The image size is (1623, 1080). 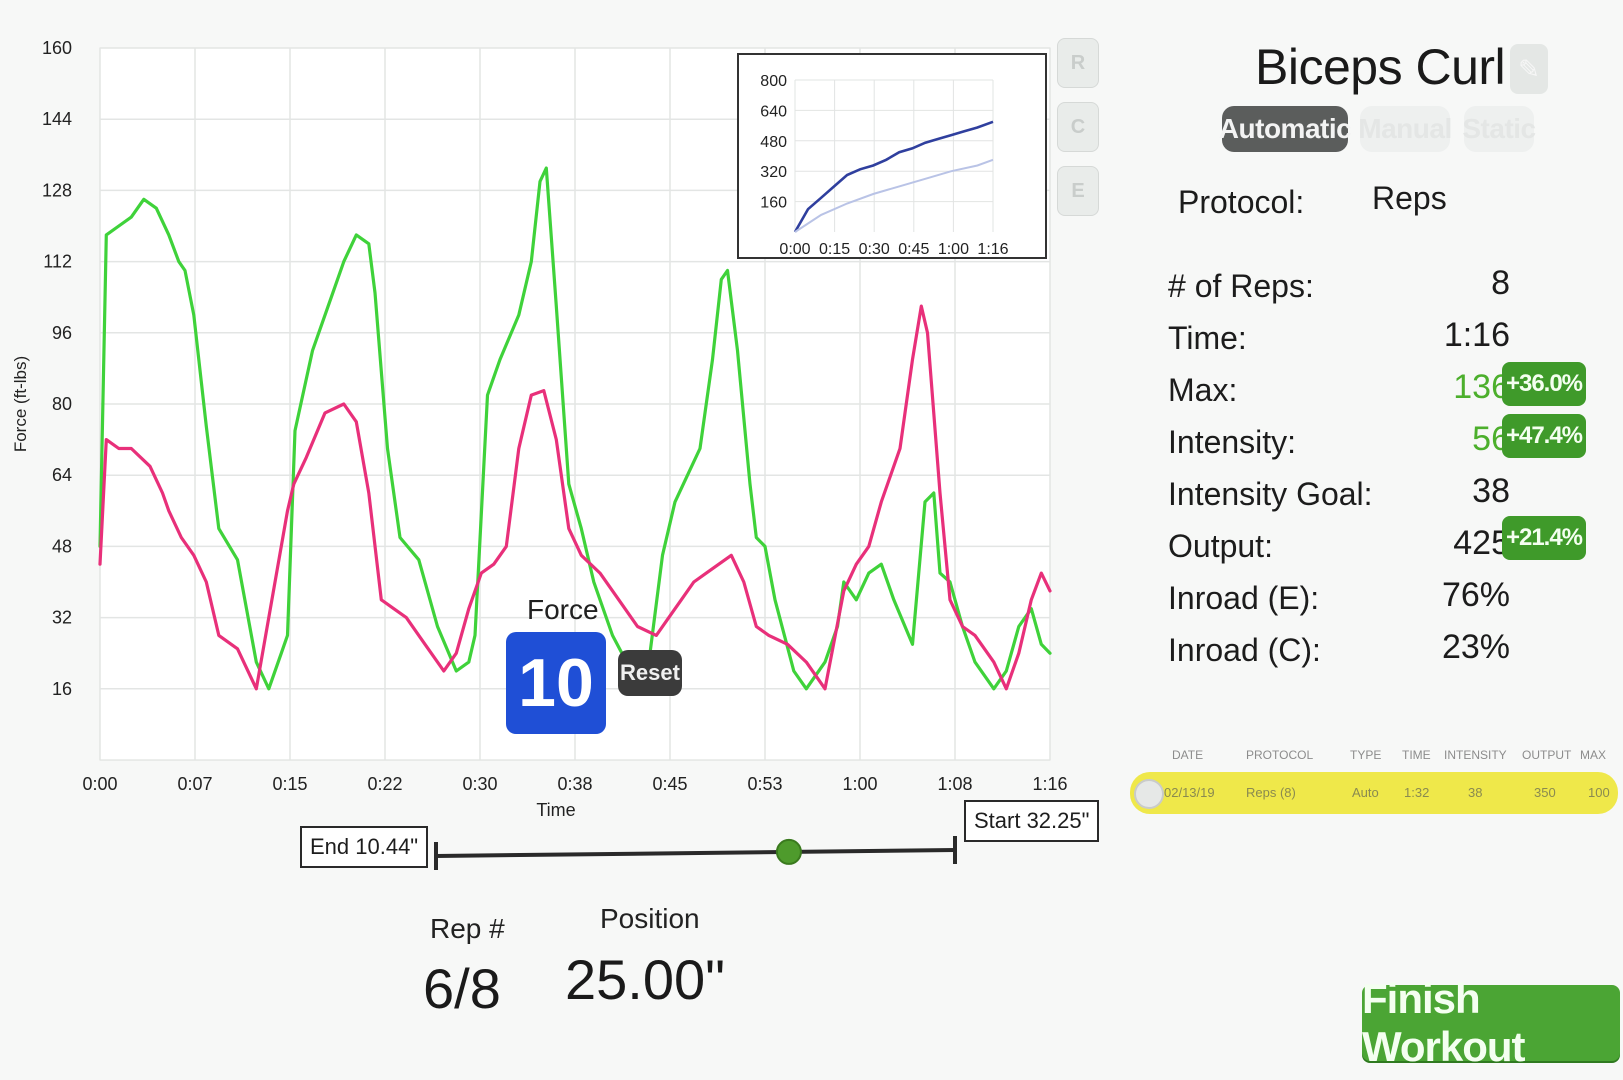 I want to click on stat-label-intensity: Intensity:, so click(x=1232, y=442).